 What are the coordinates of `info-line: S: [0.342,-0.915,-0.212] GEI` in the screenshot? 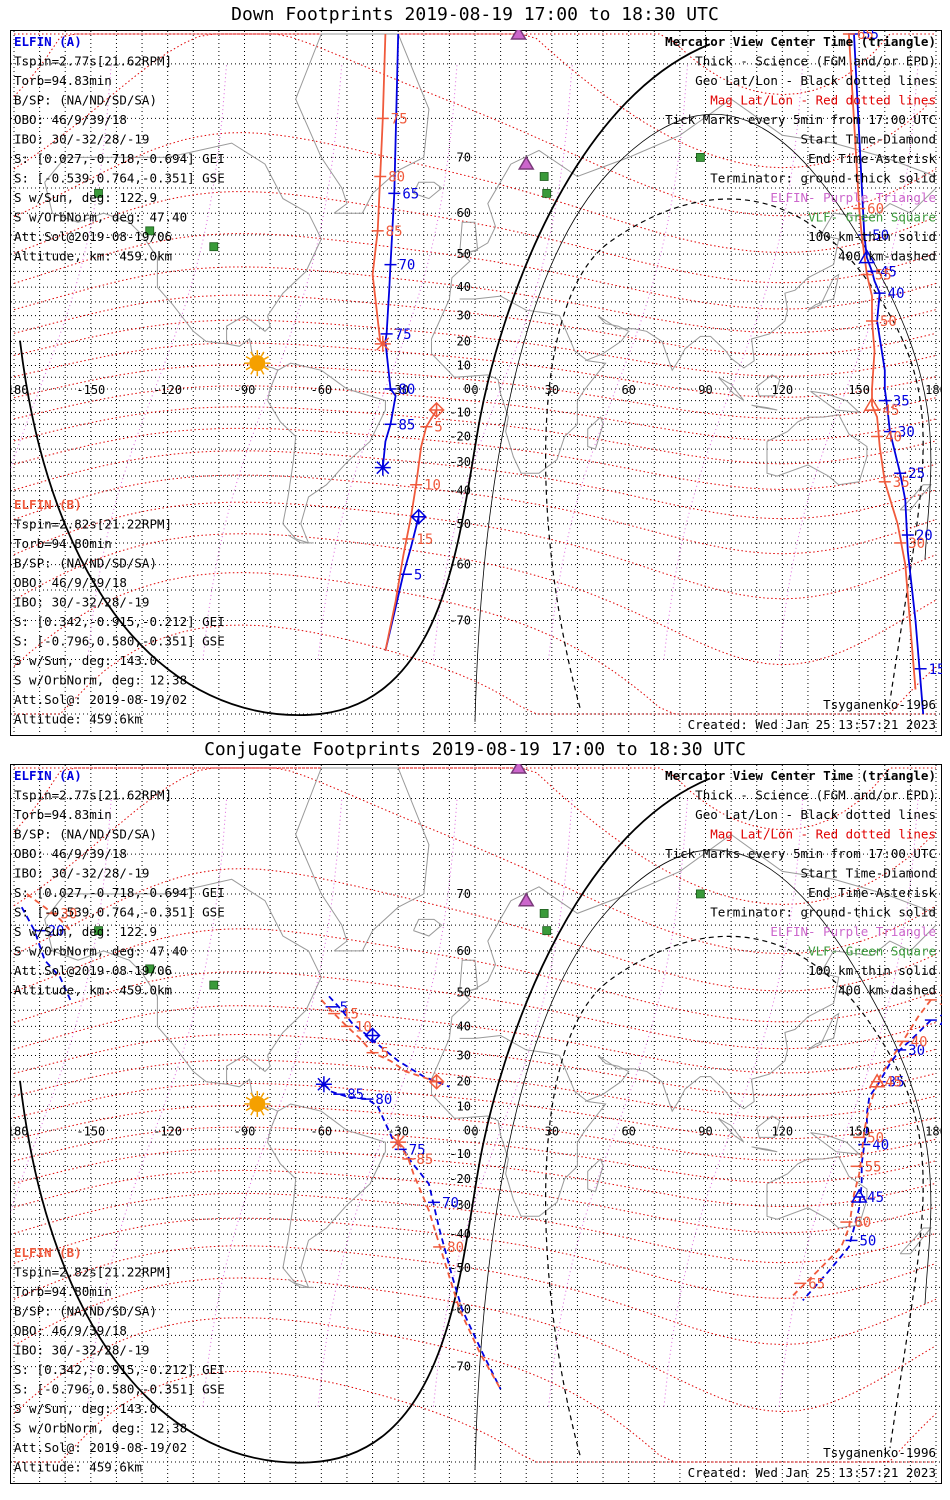 It's located at (119, 621).